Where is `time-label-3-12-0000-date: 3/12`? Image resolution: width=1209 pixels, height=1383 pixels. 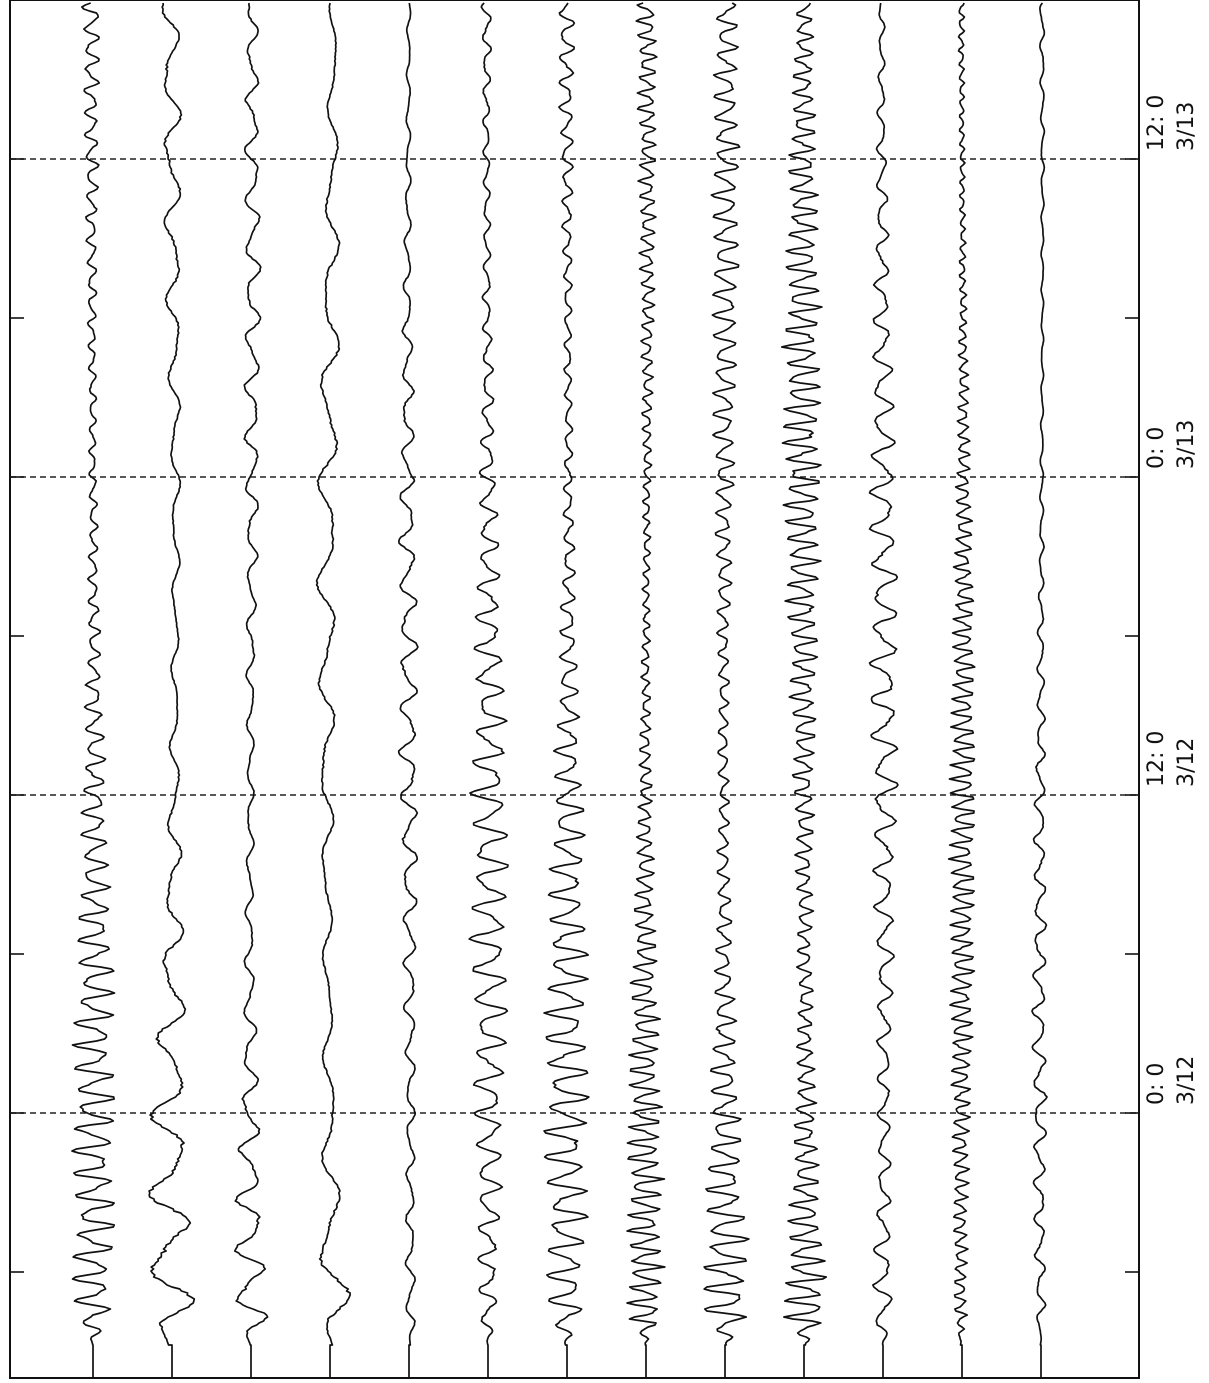
time-label-3-12-0000-date: 3/12 is located at coordinates (1186, 1080).